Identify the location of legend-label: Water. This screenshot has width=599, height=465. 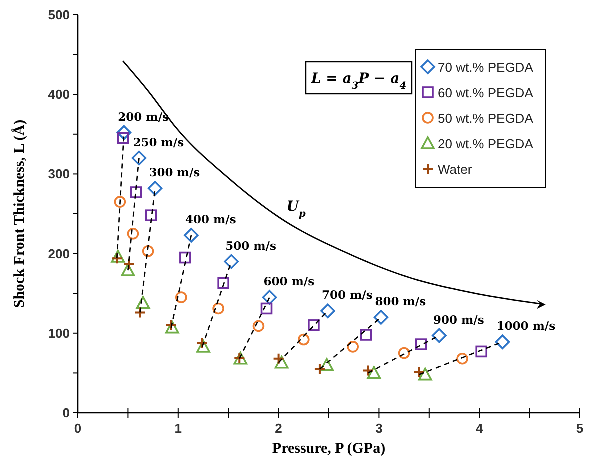
(455, 169).